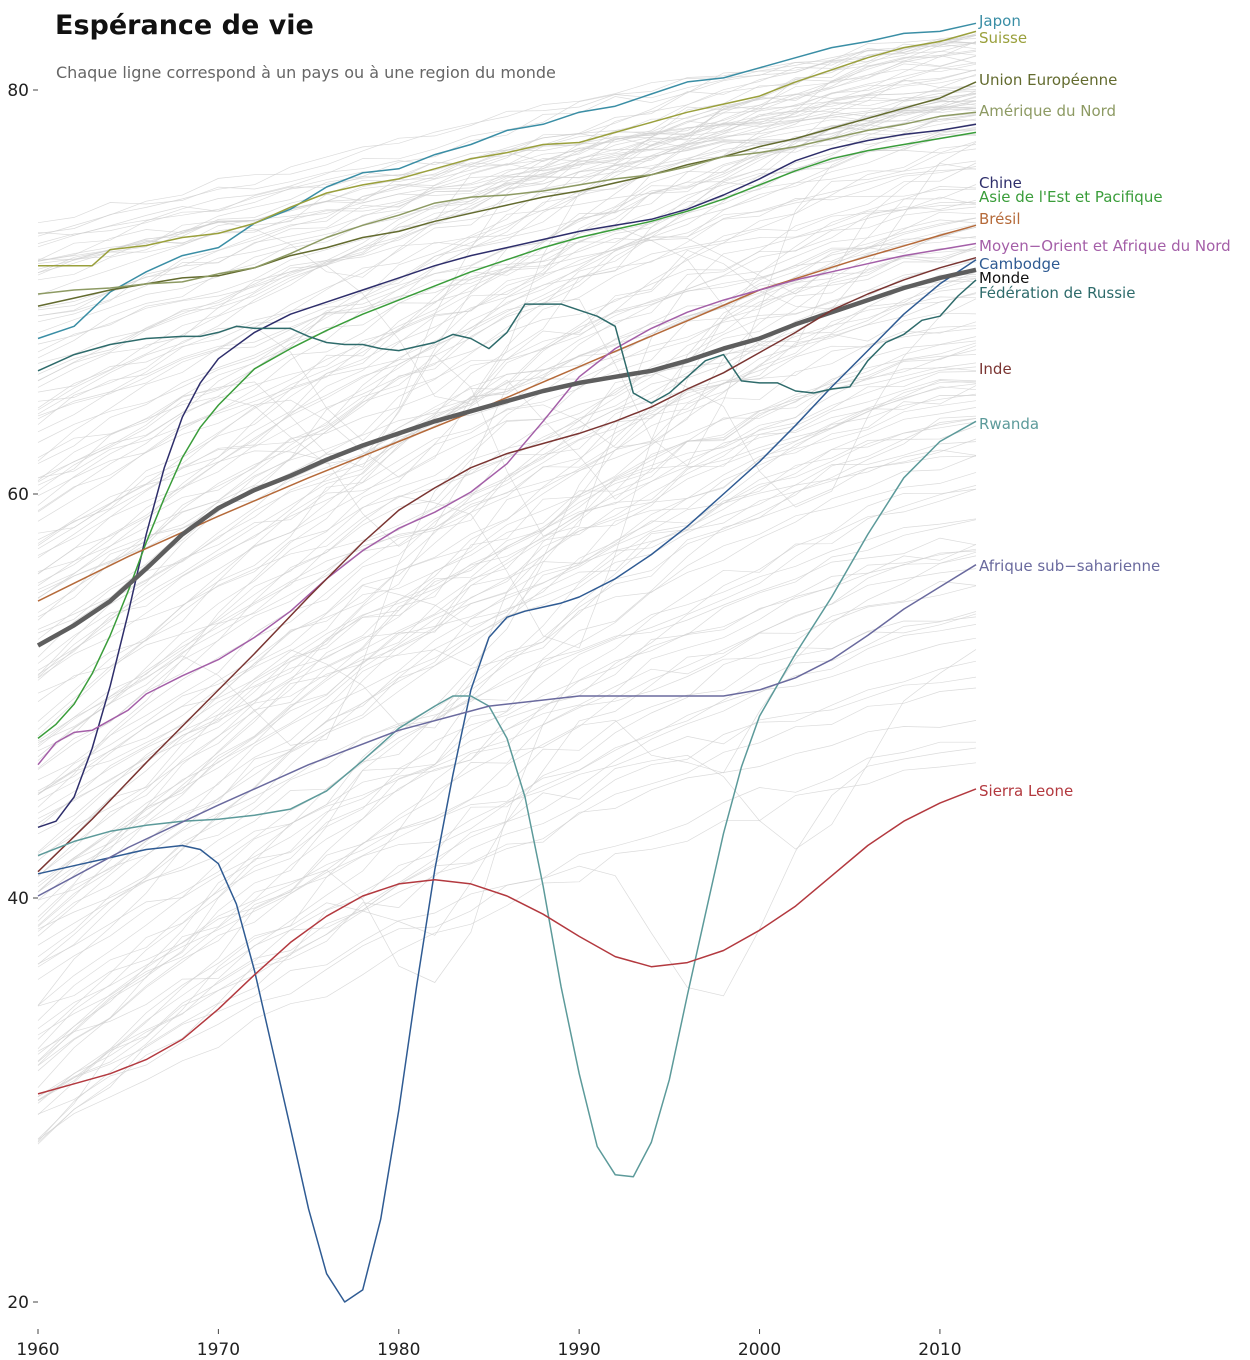 The width and height of the screenshot is (1250, 1360). Describe the element at coordinates (1000, 219) in the screenshot. I see `series-label: Brésil` at that location.